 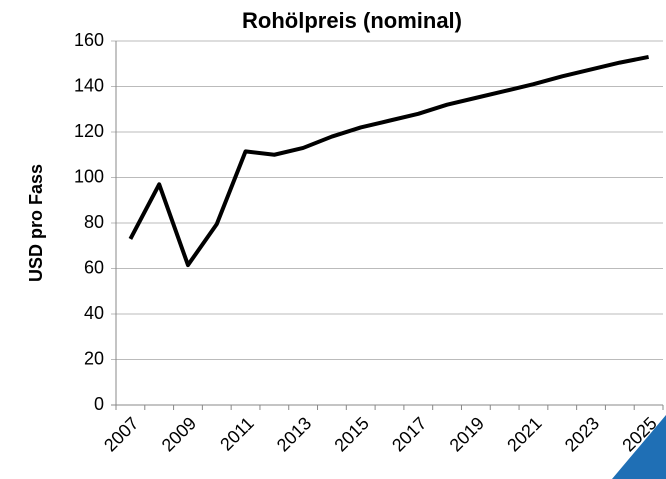 I want to click on x-tick-label: 2015, so click(x=351, y=434).